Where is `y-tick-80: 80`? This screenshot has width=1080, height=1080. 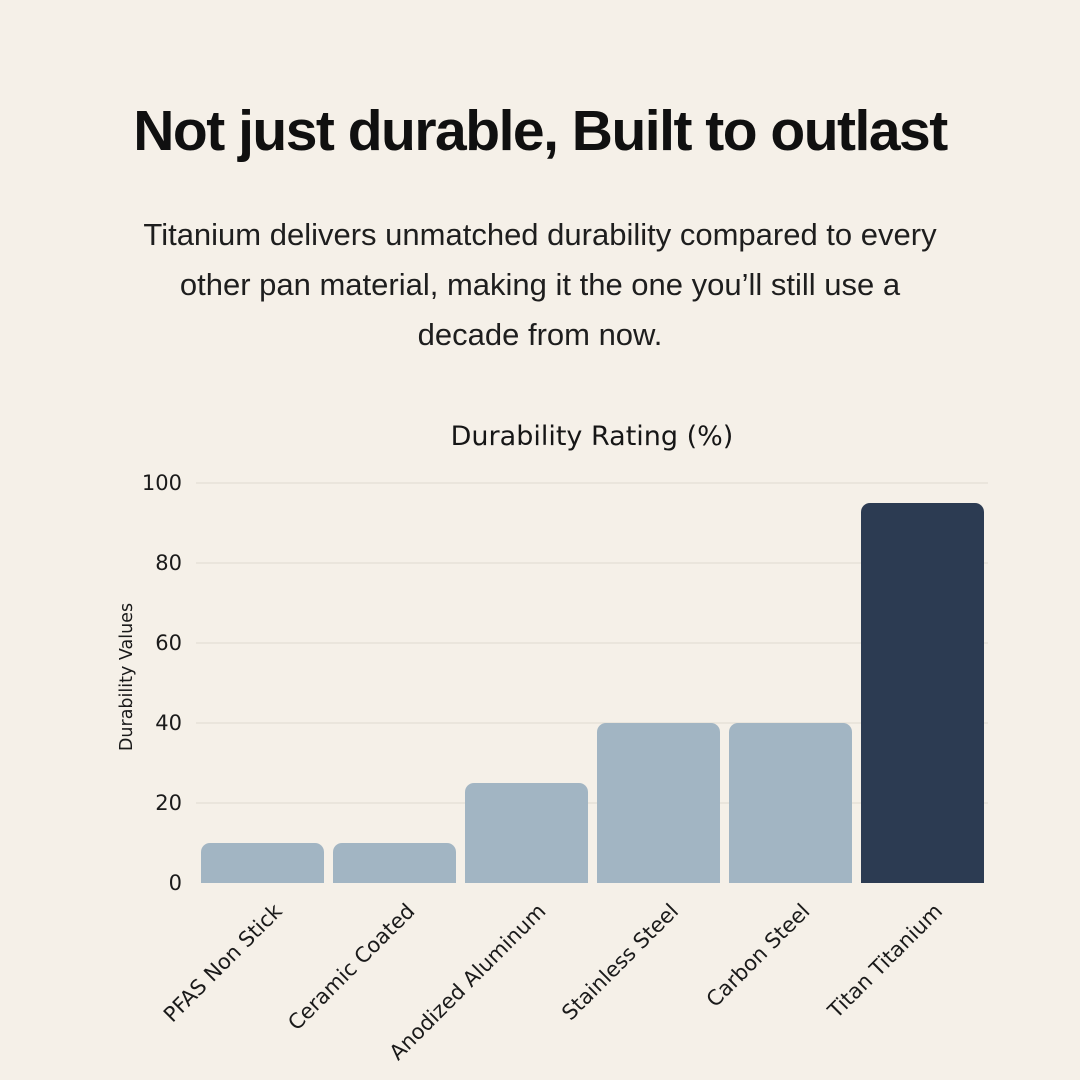 y-tick-80: 80 is located at coordinates (168, 563).